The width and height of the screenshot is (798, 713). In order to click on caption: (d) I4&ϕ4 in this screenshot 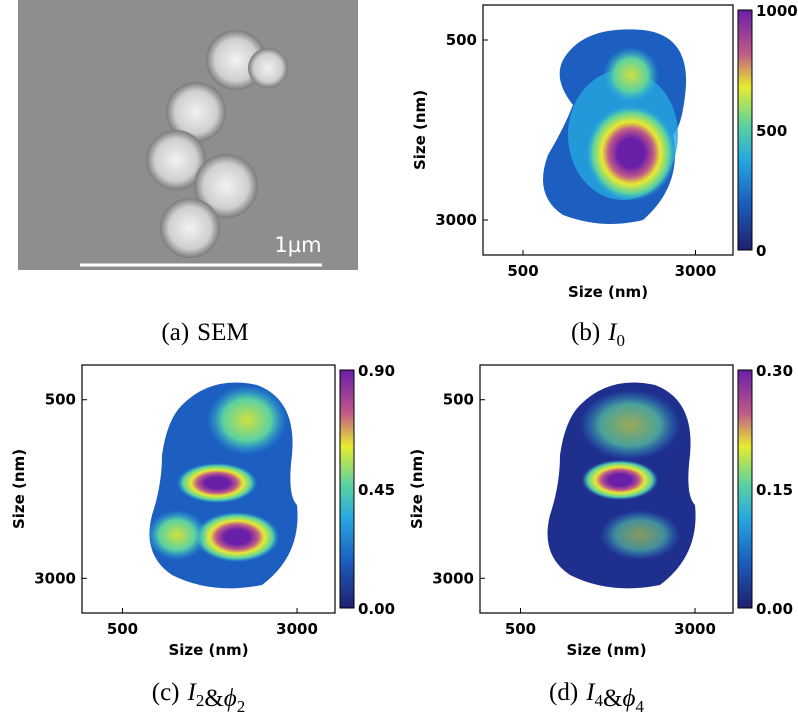, I will do `click(596, 696)`.